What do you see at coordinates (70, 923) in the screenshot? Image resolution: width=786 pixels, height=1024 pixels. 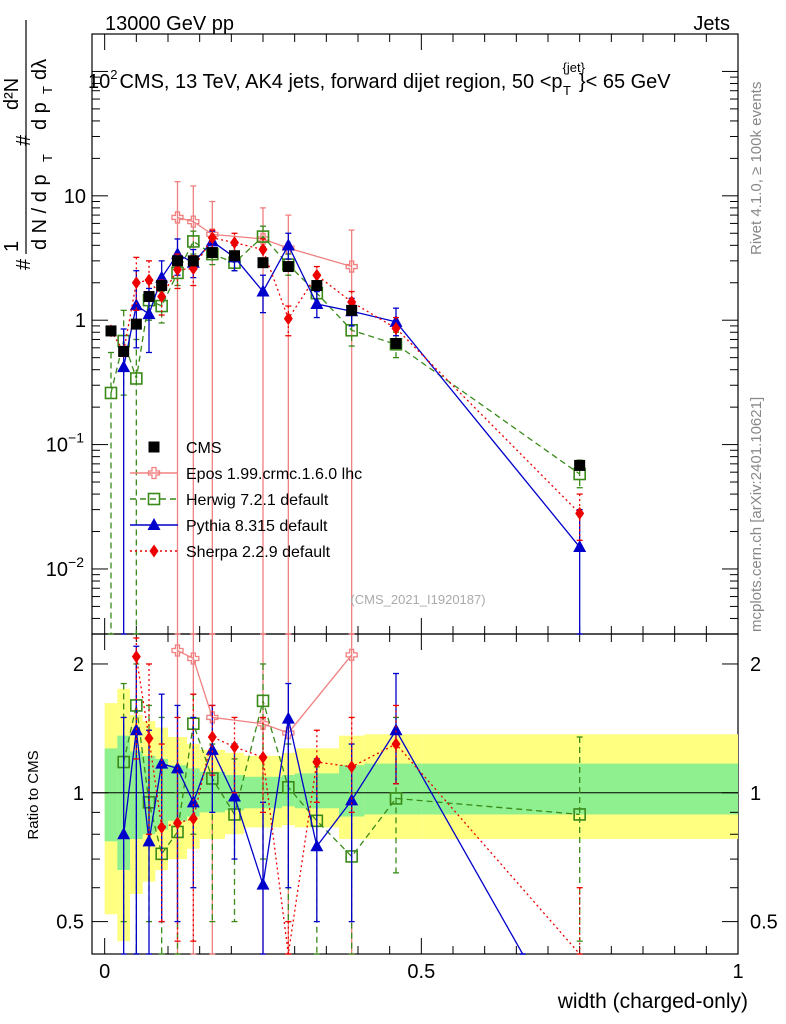 I see `ratio-ytick-label-left: 0.5` at bounding box center [70, 923].